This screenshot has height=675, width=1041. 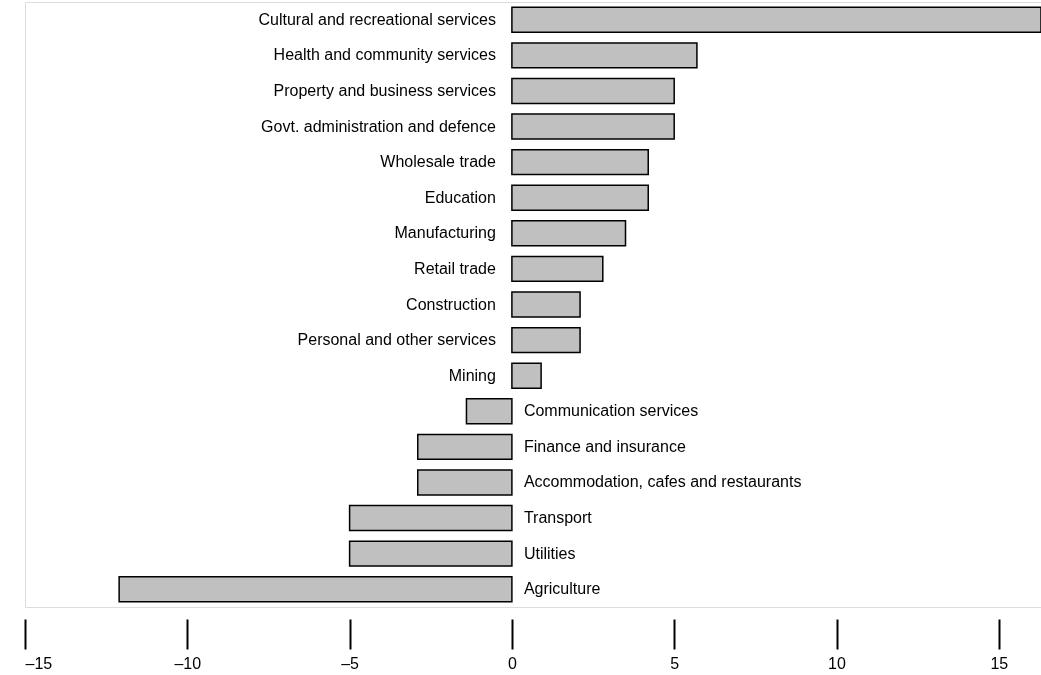 What do you see at coordinates (472, 375) in the screenshot?
I see `y-tick-label: Mining` at bounding box center [472, 375].